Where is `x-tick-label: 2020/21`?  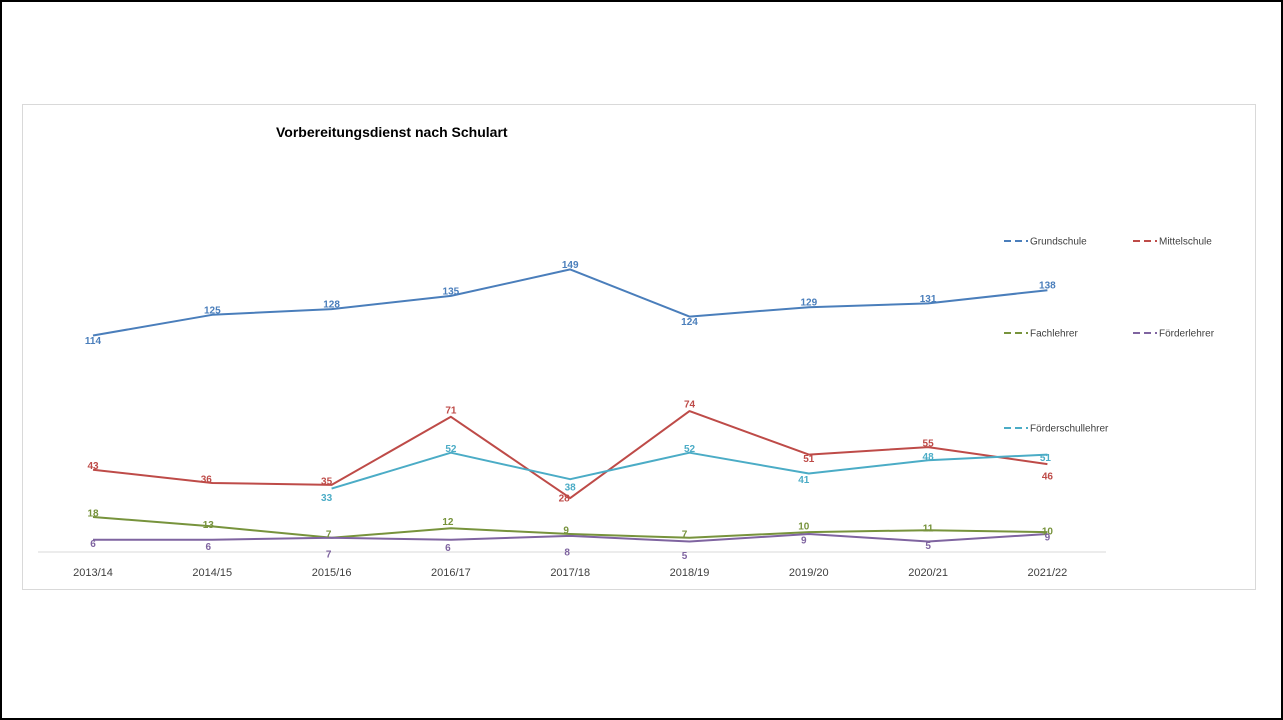 x-tick-label: 2020/21 is located at coordinates (928, 573).